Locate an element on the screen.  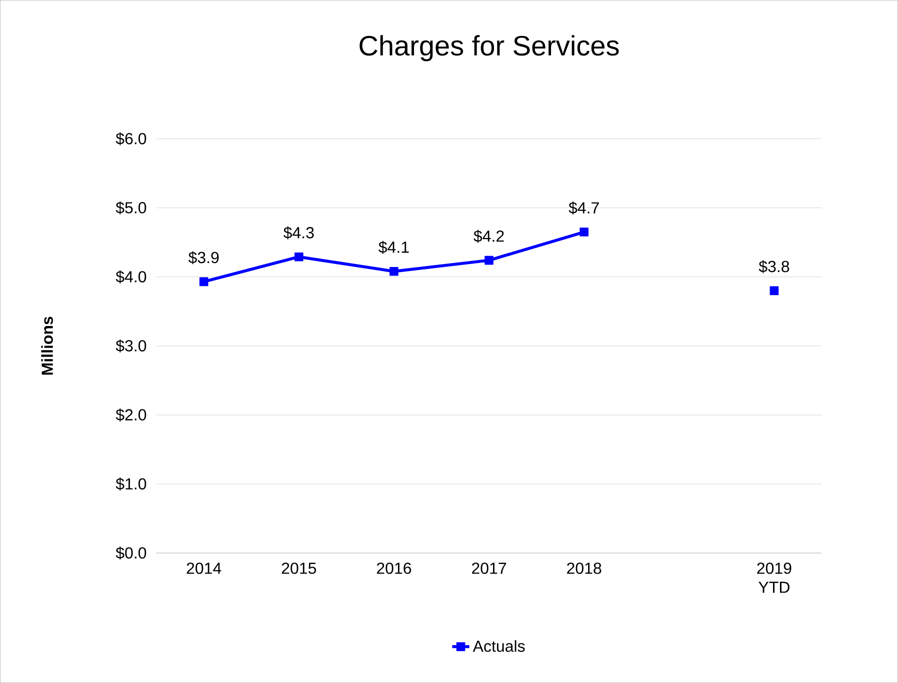
y-tick-label: $1.0 is located at coordinates (131, 484).